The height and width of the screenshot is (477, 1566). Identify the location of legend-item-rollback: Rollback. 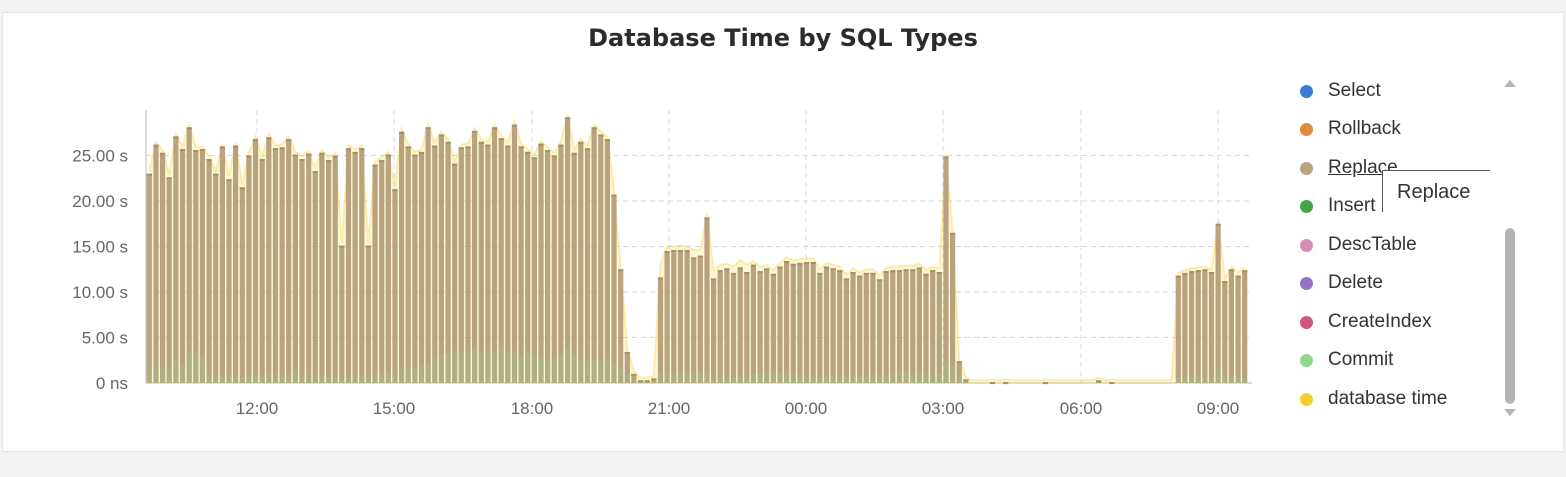
(1350, 129).